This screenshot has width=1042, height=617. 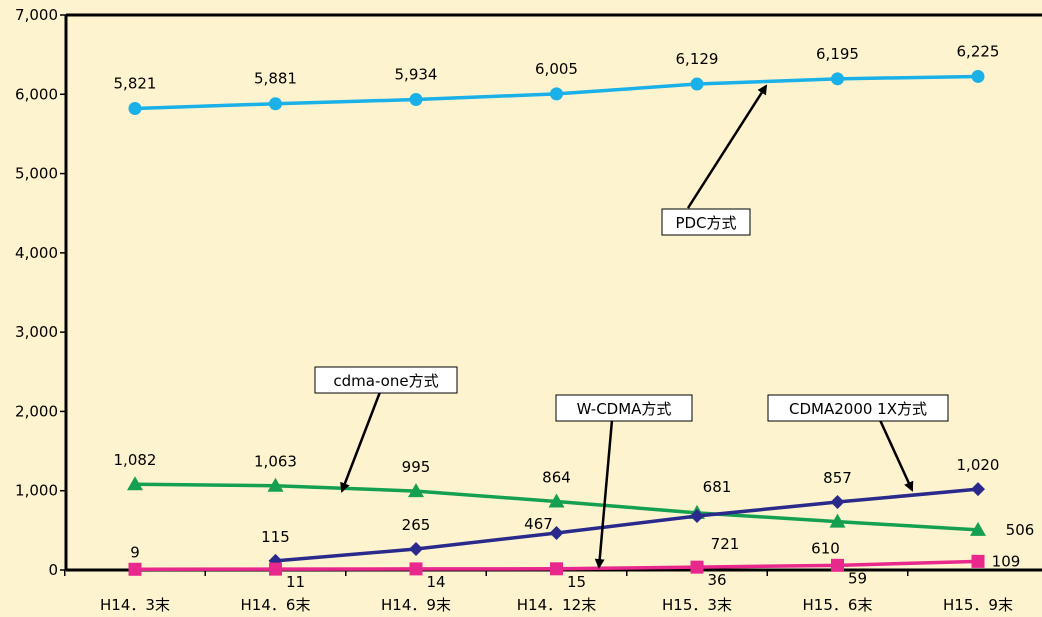 What do you see at coordinates (825, 549) in the screenshot?
I see `data-label: 610` at bounding box center [825, 549].